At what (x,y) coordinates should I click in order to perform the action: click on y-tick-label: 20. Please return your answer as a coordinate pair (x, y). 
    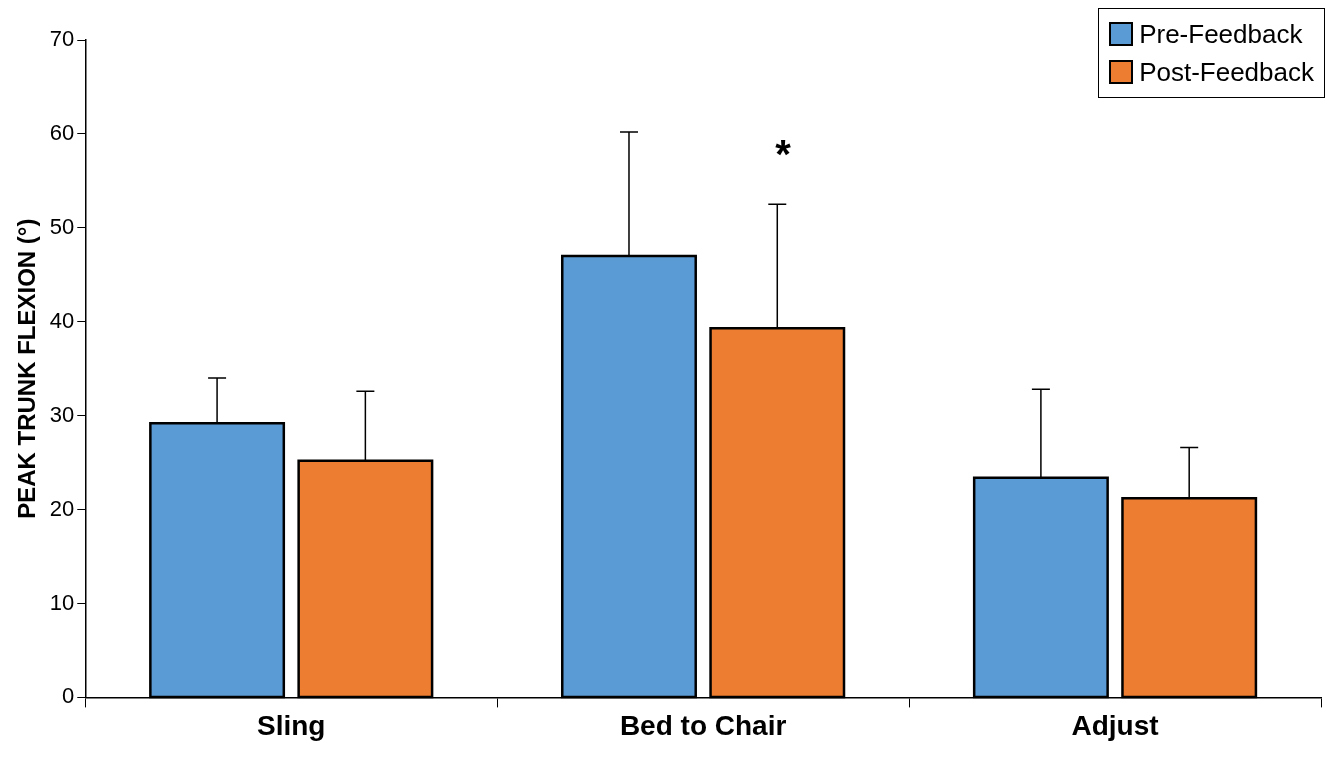
    Looking at the image, I should click on (62, 508).